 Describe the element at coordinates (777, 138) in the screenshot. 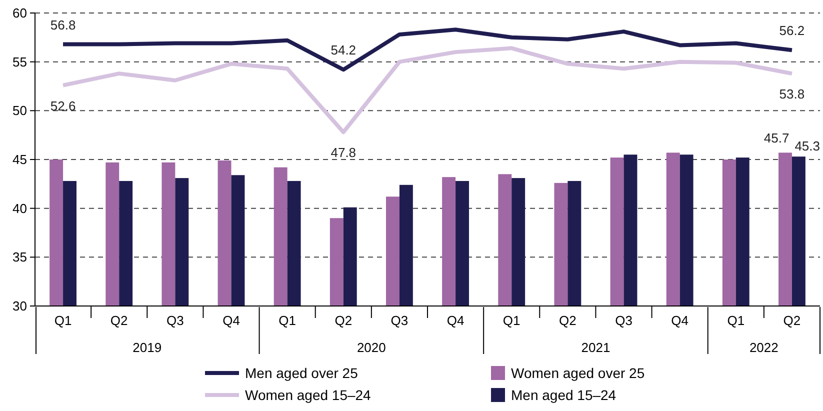

I see `data-label: 45.7` at that location.